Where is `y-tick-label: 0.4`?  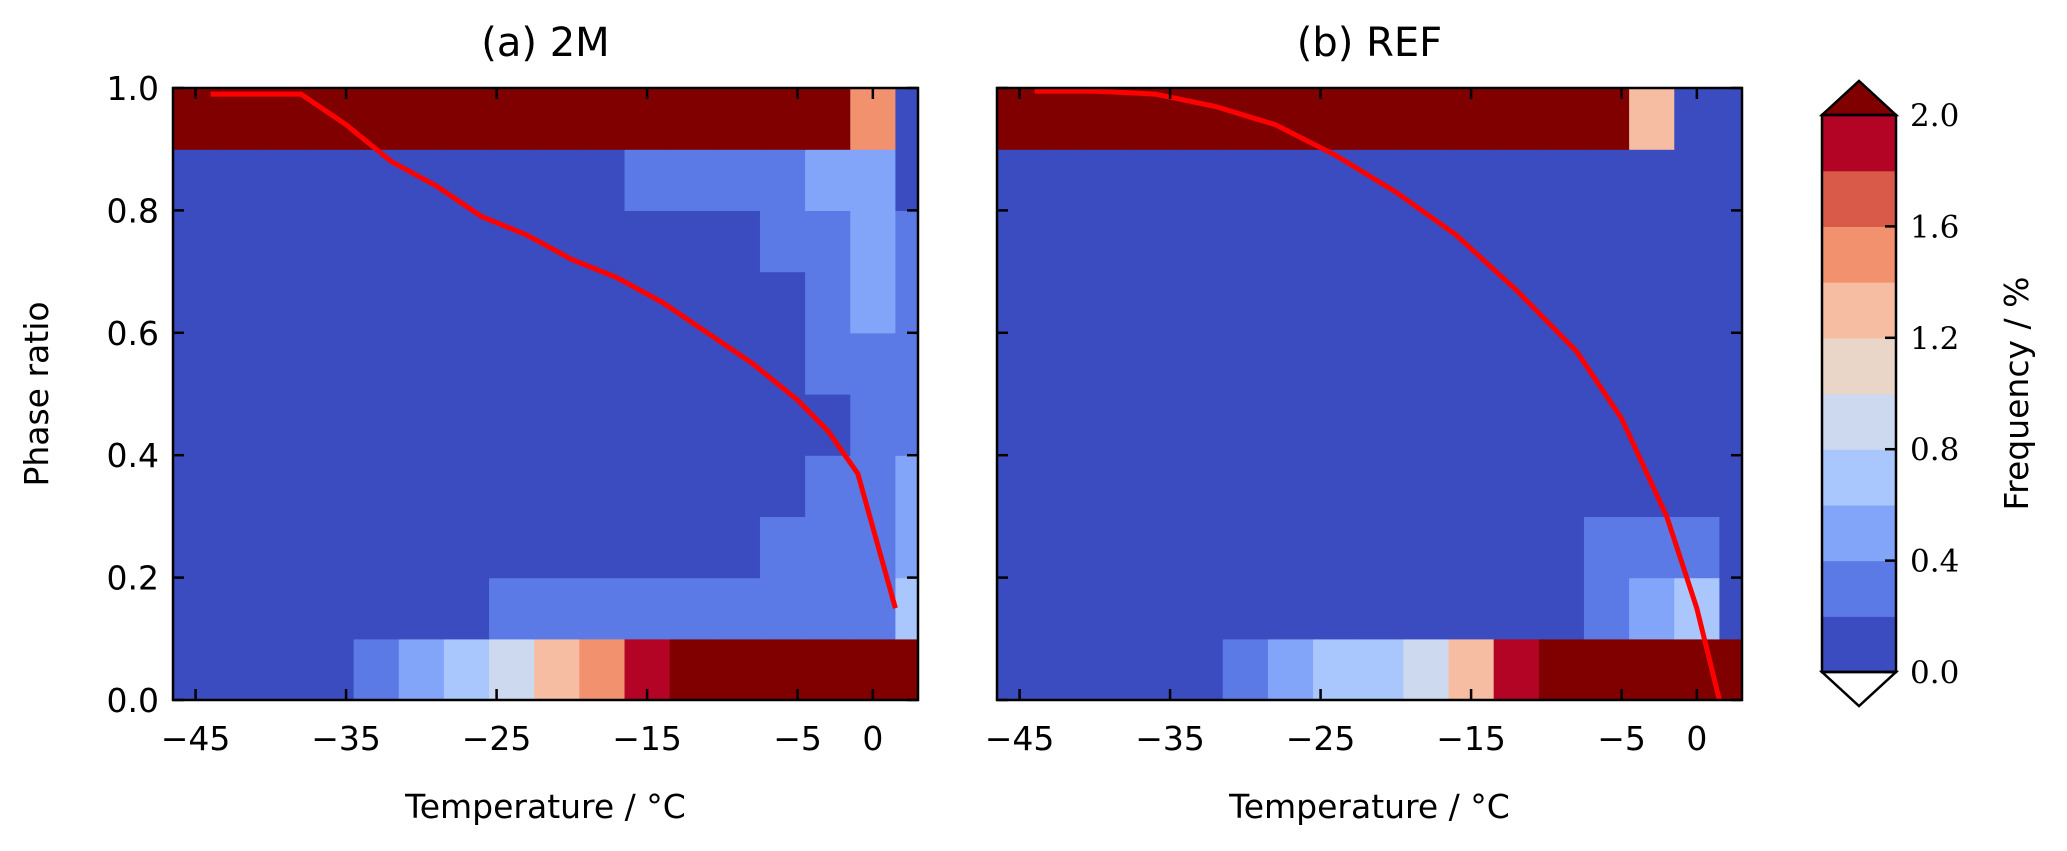
y-tick-label: 0.4 is located at coordinates (133, 455).